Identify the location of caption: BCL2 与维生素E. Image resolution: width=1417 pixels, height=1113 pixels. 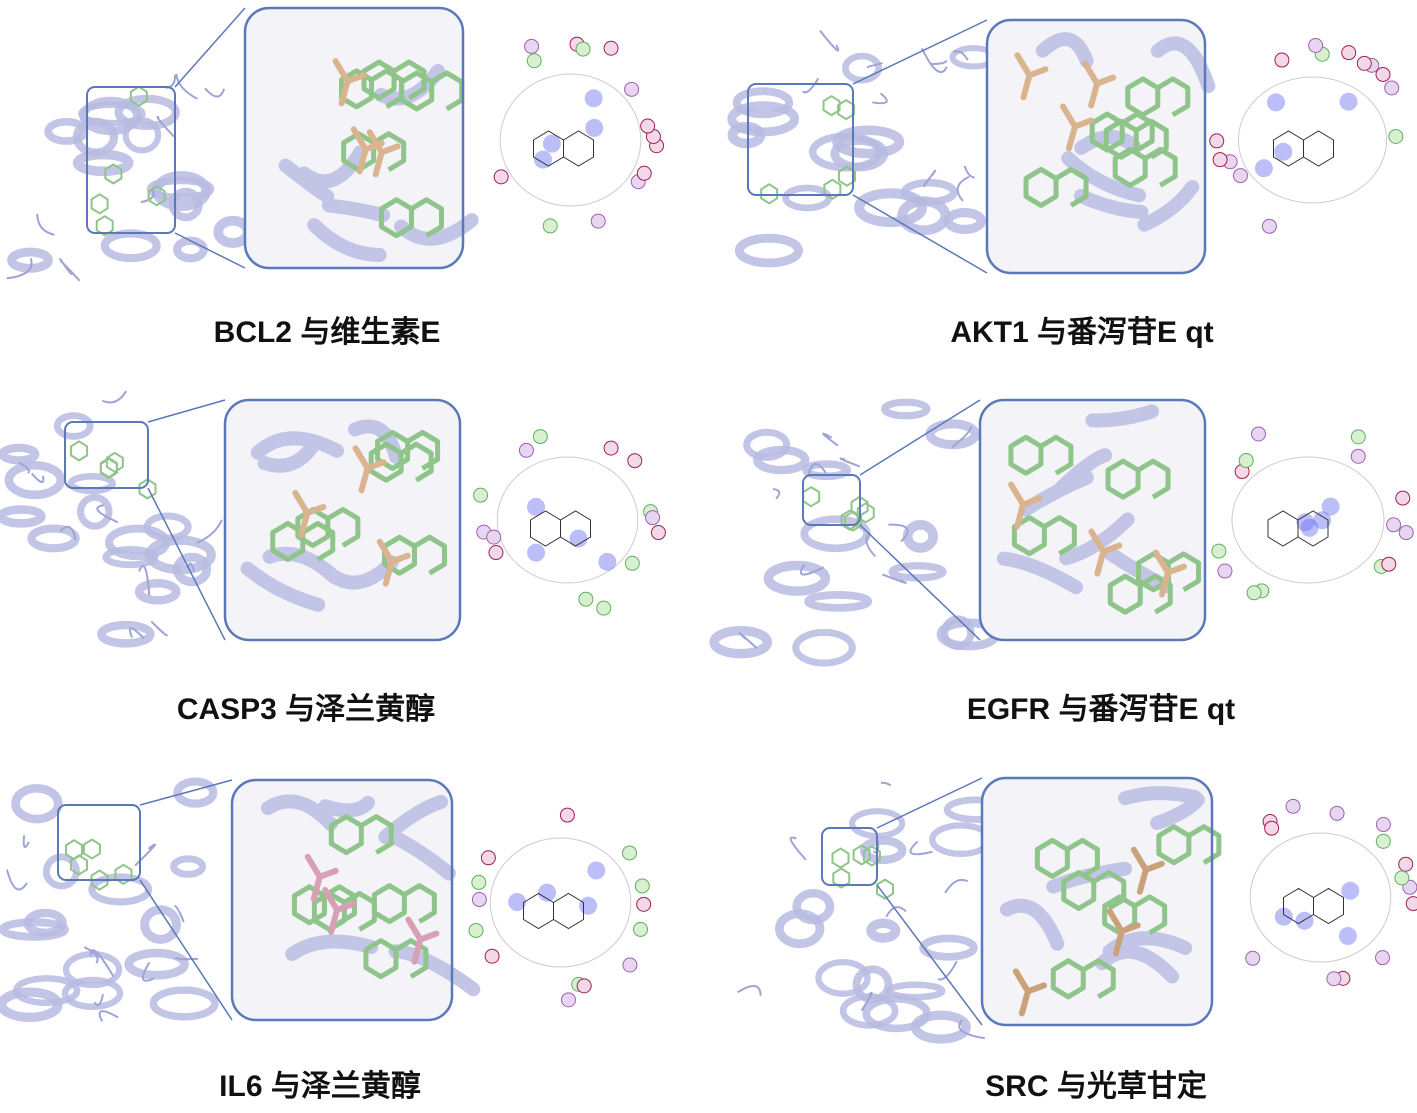
(327, 332).